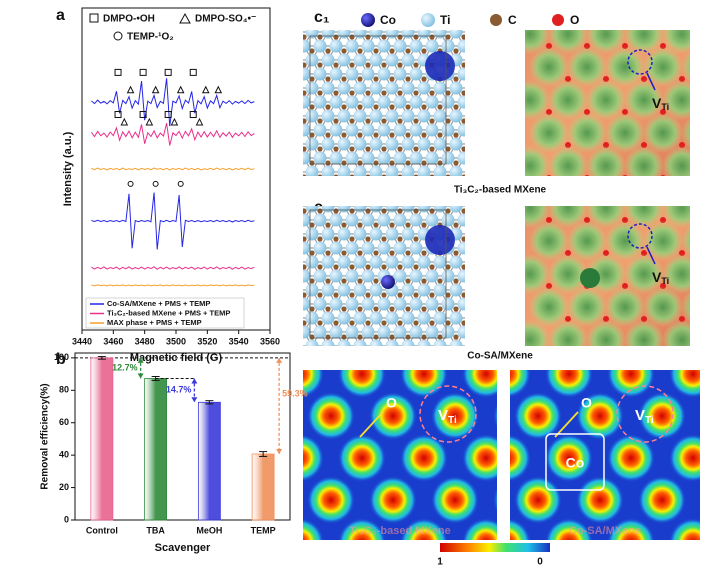  Describe the element at coordinates (64, 390) in the screenshot. I see `y-tick-label: 80` at that location.